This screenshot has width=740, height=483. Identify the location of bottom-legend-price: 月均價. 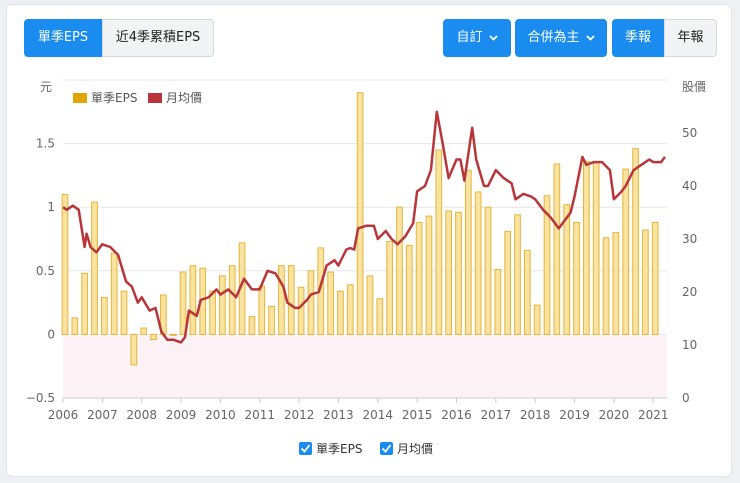
(406, 449).